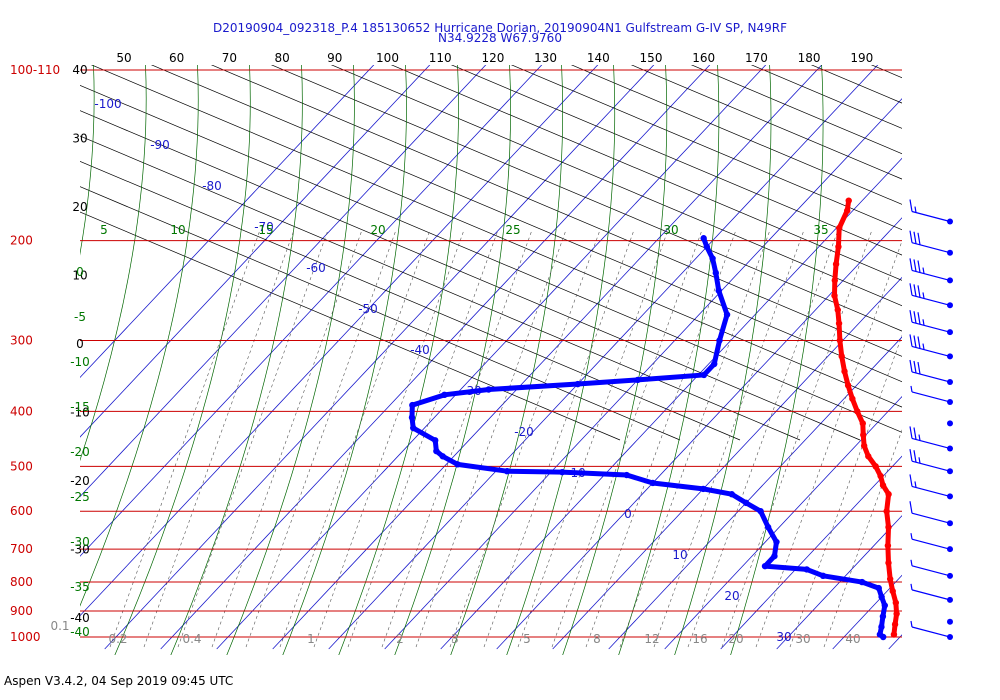 This screenshot has height=700, width=1000. Describe the element at coordinates (368, 309) in the screenshot. I see `isotherm-label: -50` at that location.